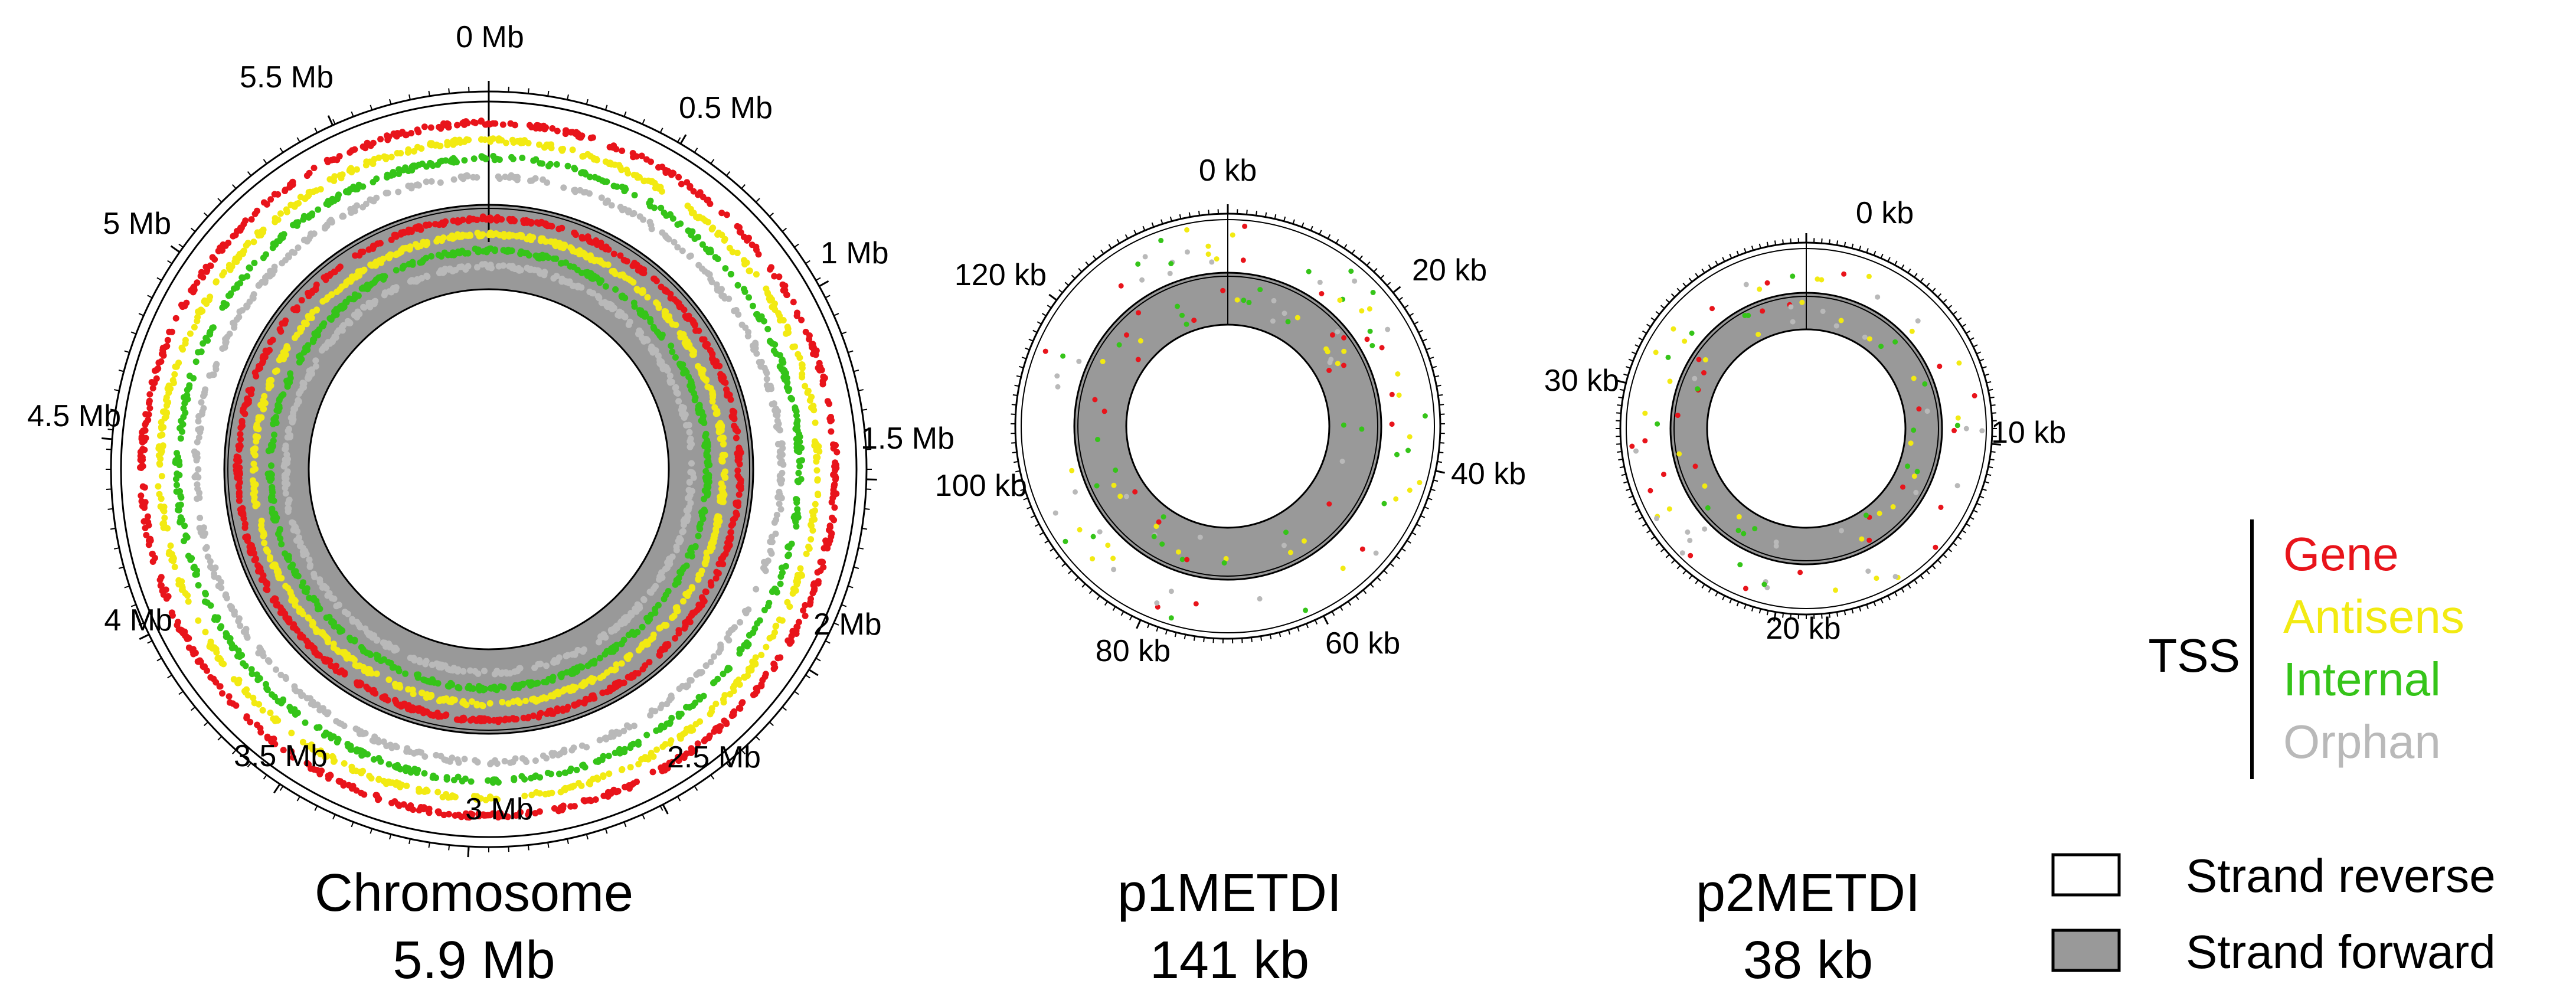 The height and width of the screenshot is (997, 2576). I want to click on tick-label-1-5mb: 1.5 Mb, so click(907, 438).